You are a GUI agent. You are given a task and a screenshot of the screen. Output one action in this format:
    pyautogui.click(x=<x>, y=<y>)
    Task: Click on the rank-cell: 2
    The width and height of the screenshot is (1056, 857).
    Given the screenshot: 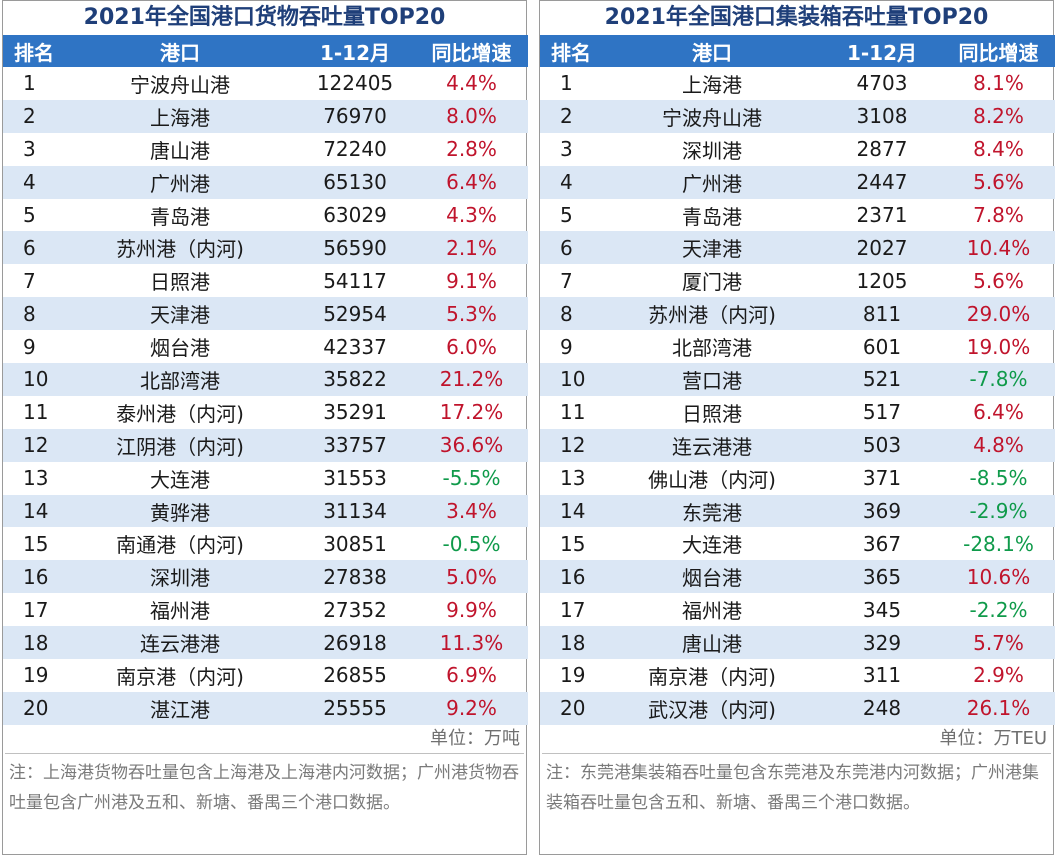 What is the action you would take?
    pyautogui.click(x=34, y=116)
    